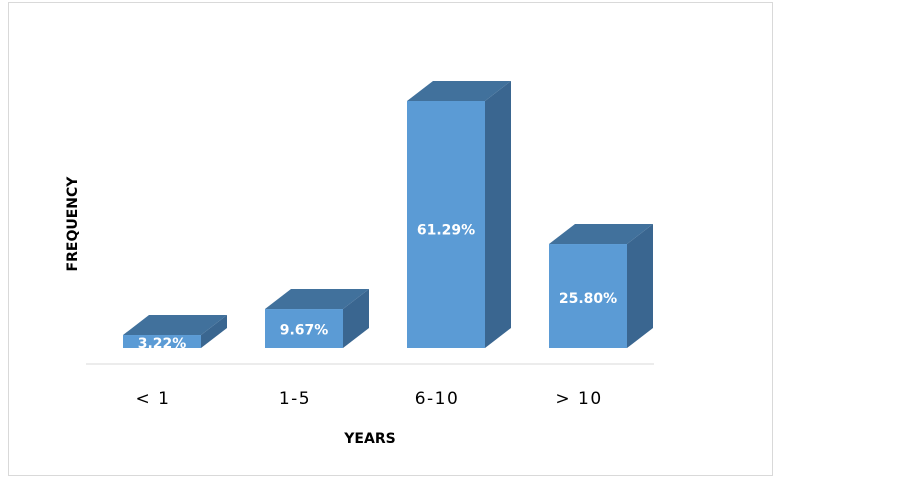 This screenshot has height=480, width=903. Describe the element at coordinates (369, 439) in the screenshot. I see `x-axis-title: YEARS` at that location.